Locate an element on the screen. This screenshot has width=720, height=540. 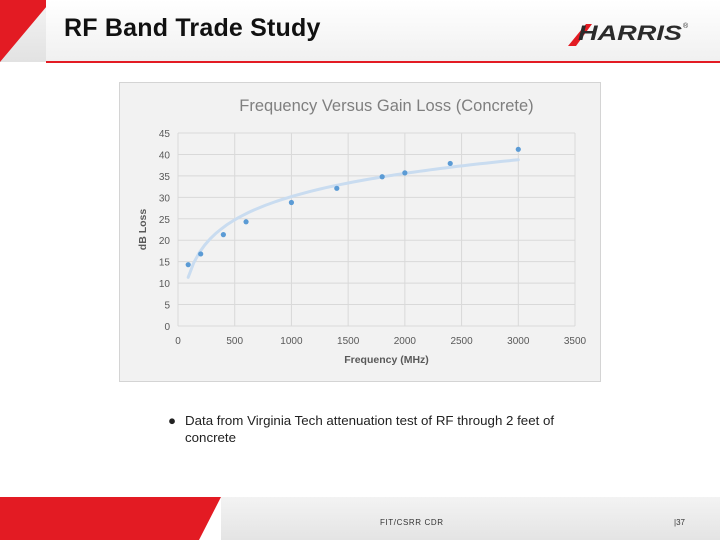
x-tick-label: 3000 is located at coordinates (518, 341).